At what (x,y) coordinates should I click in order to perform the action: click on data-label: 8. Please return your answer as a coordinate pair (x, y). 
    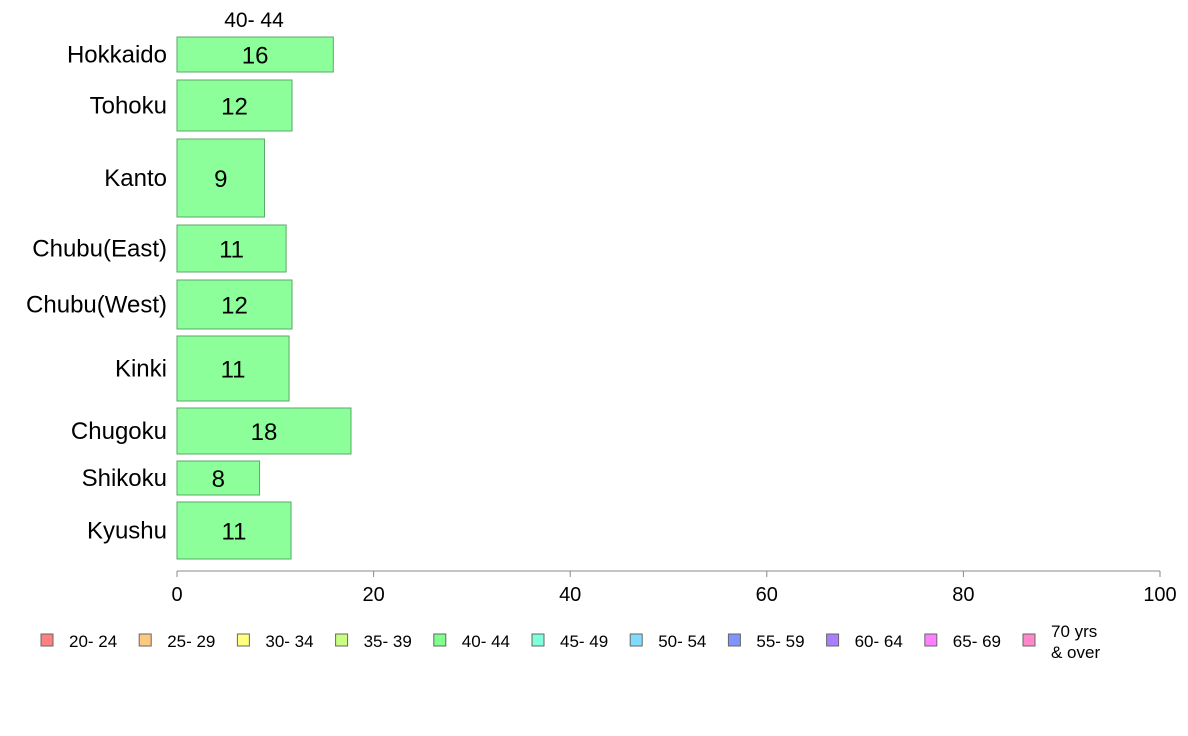
    Looking at the image, I should click on (218, 479).